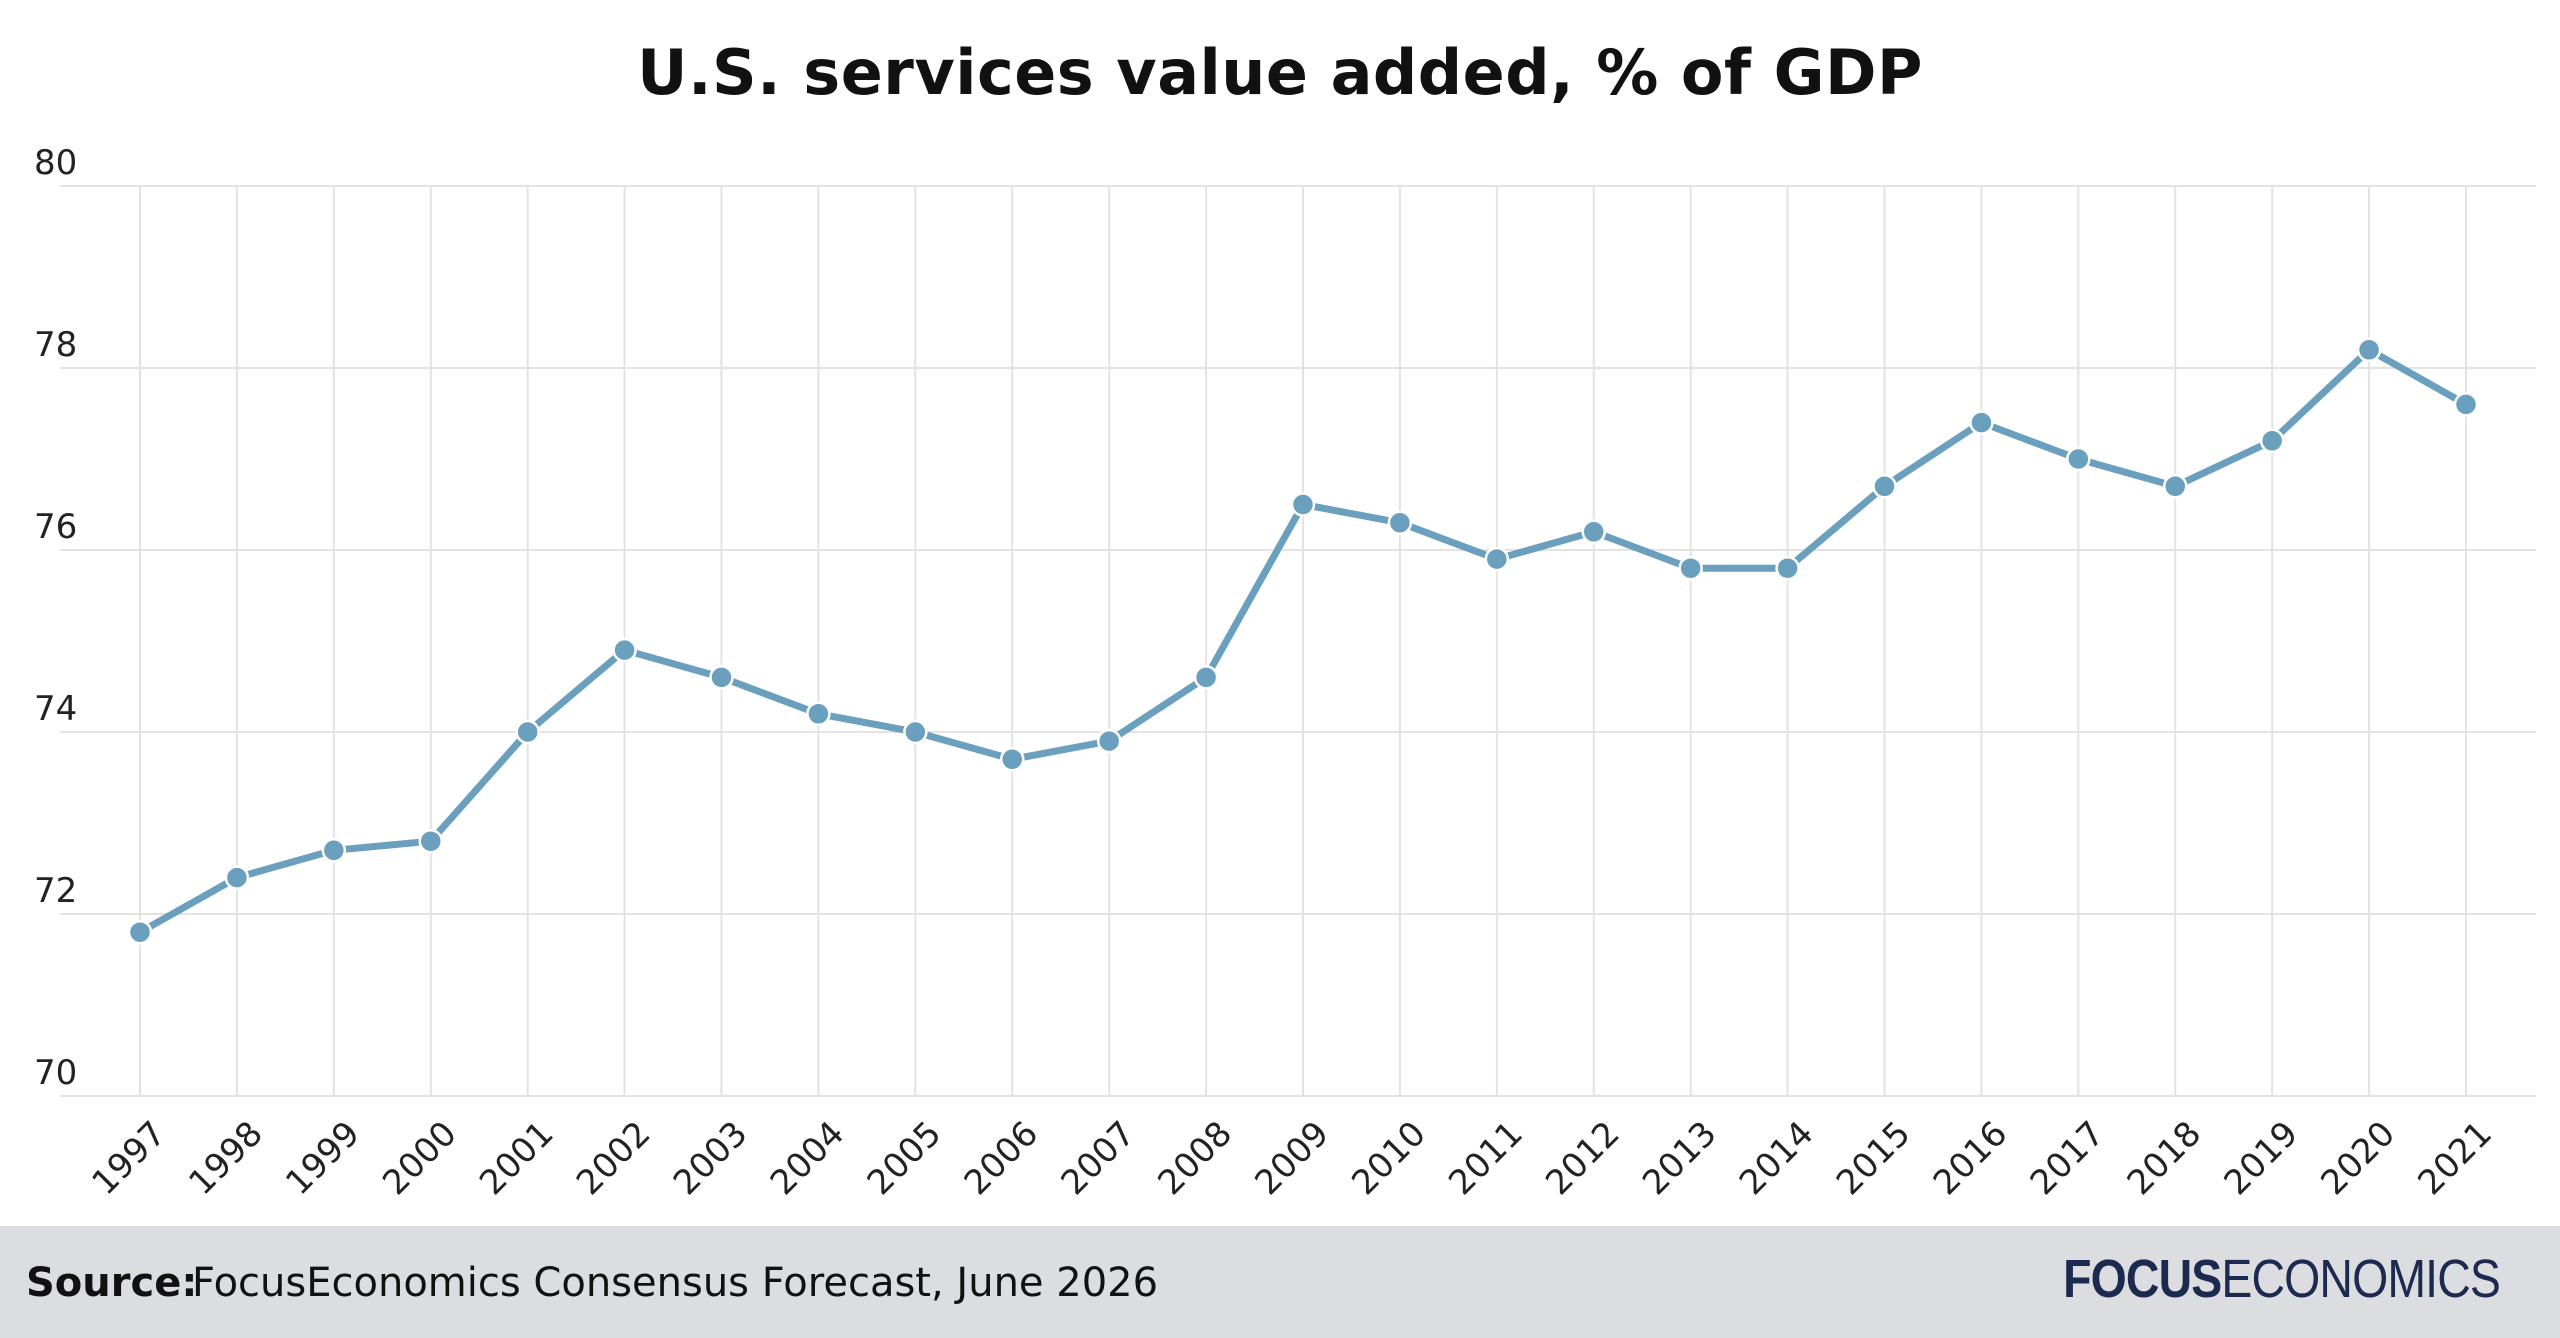  I want to click on x-tick-label: 2006, so click(1001, 1158).